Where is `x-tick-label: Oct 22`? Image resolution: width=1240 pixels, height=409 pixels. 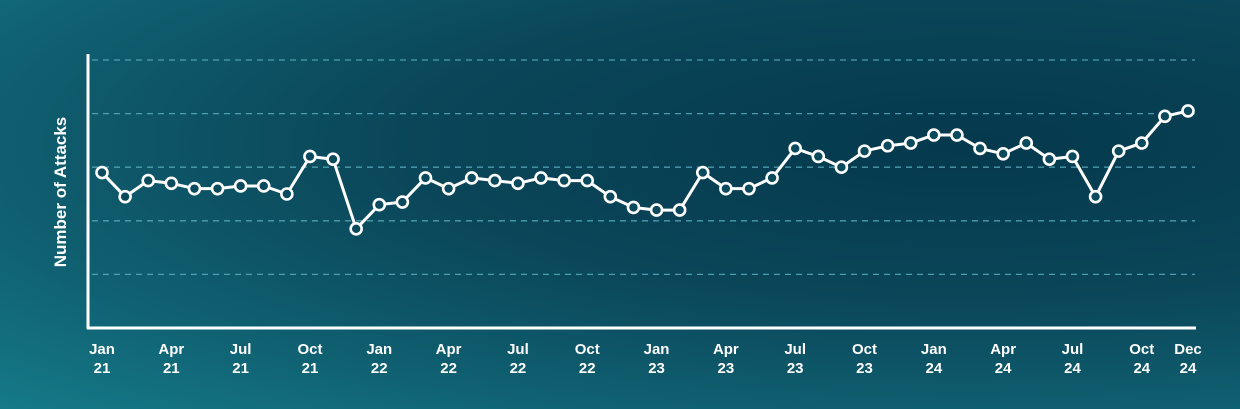 x-tick-label: Oct 22 is located at coordinates (587, 359).